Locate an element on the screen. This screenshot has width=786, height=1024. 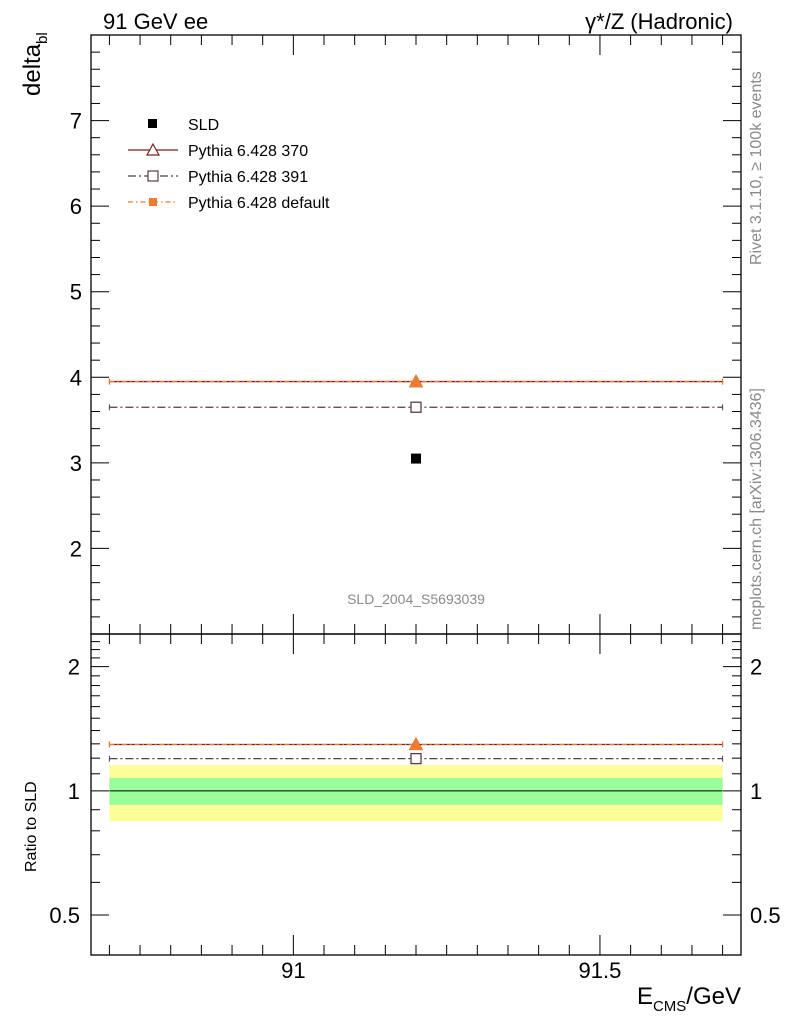
pythia-391-marker is located at coordinates (416, 407).